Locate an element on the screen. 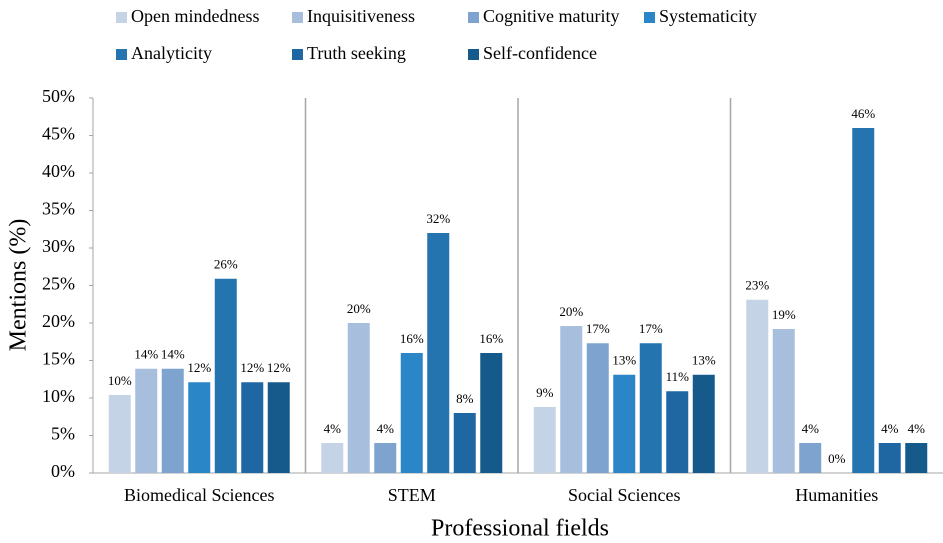 The width and height of the screenshot is (943, 543). y-tick-label: 5% is located at coordinates (63, 434).